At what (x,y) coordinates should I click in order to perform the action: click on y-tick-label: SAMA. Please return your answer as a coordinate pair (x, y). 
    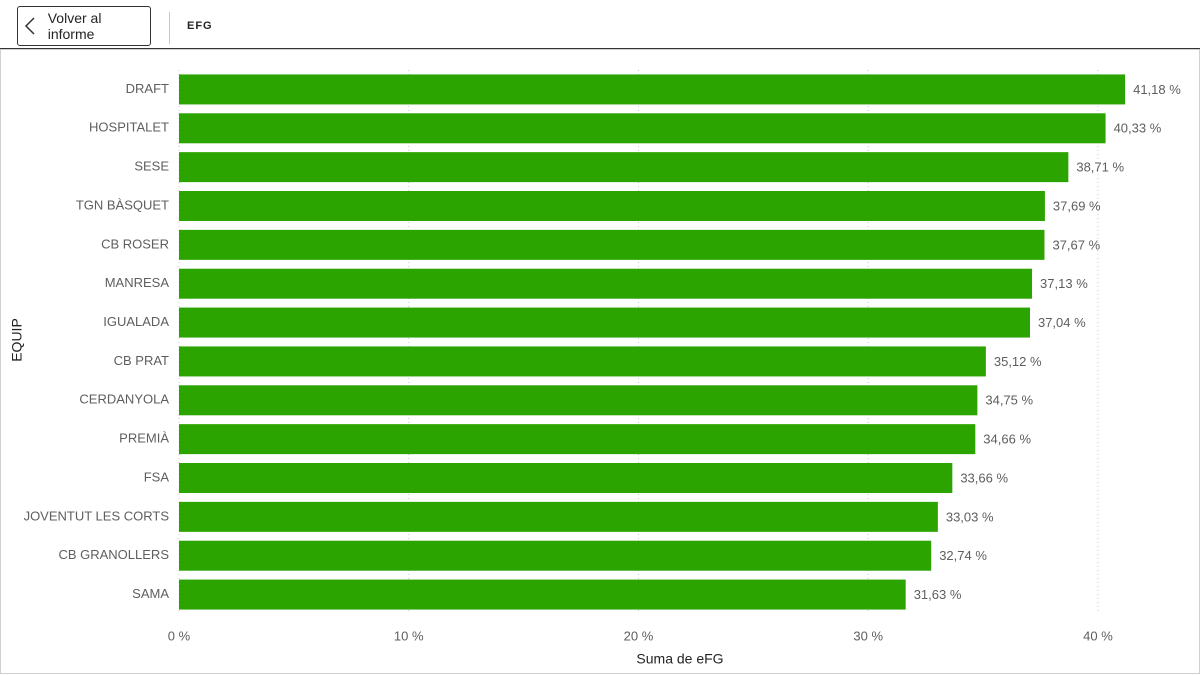
    Looking at the image, I should click on (150, 593).